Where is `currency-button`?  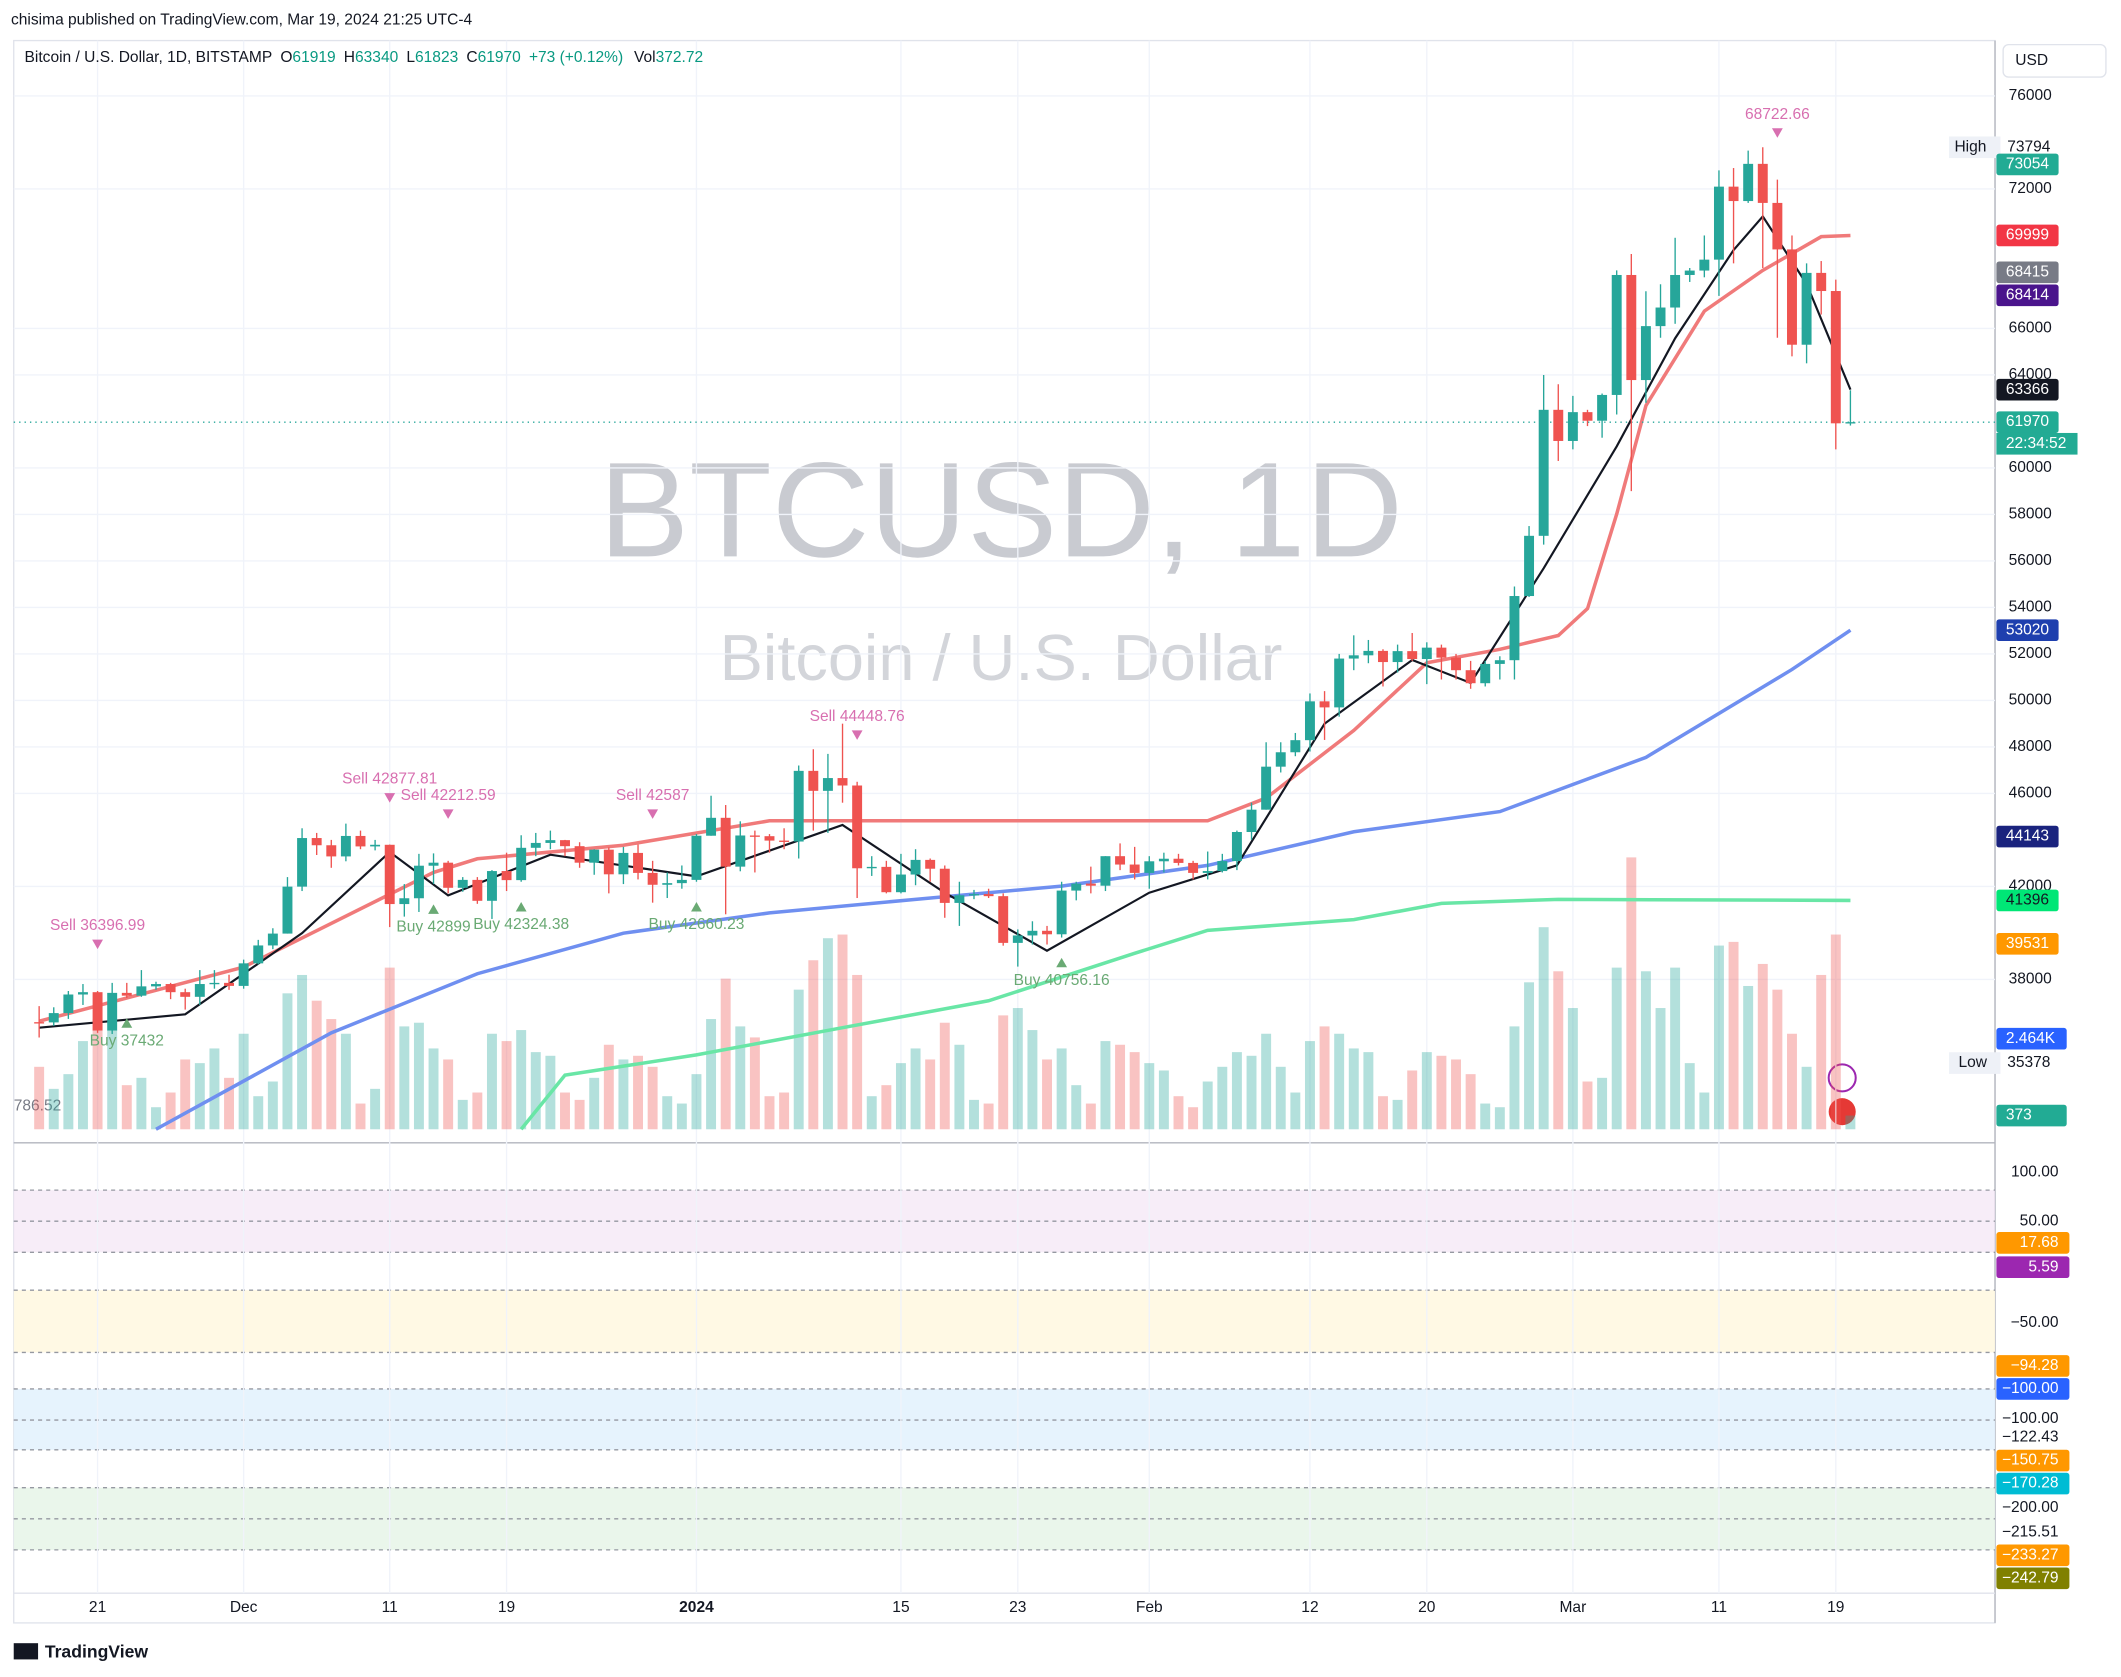 currency-button is located at coordinates (2054, 60).